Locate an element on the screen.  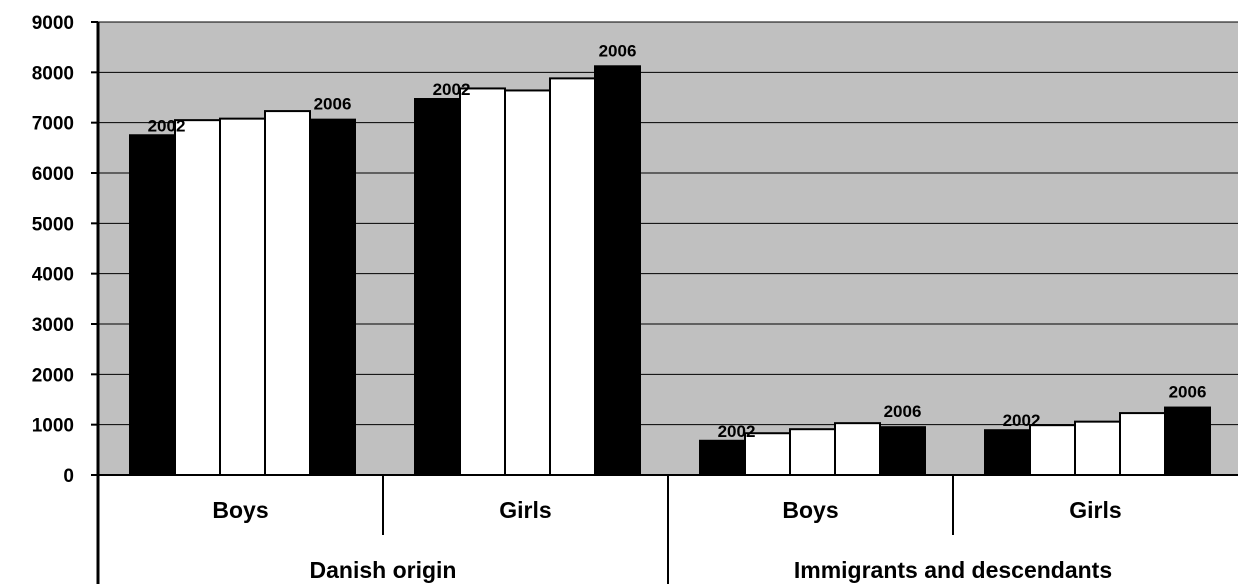
group-label: Danish origin is located at coordinates (383, 570).